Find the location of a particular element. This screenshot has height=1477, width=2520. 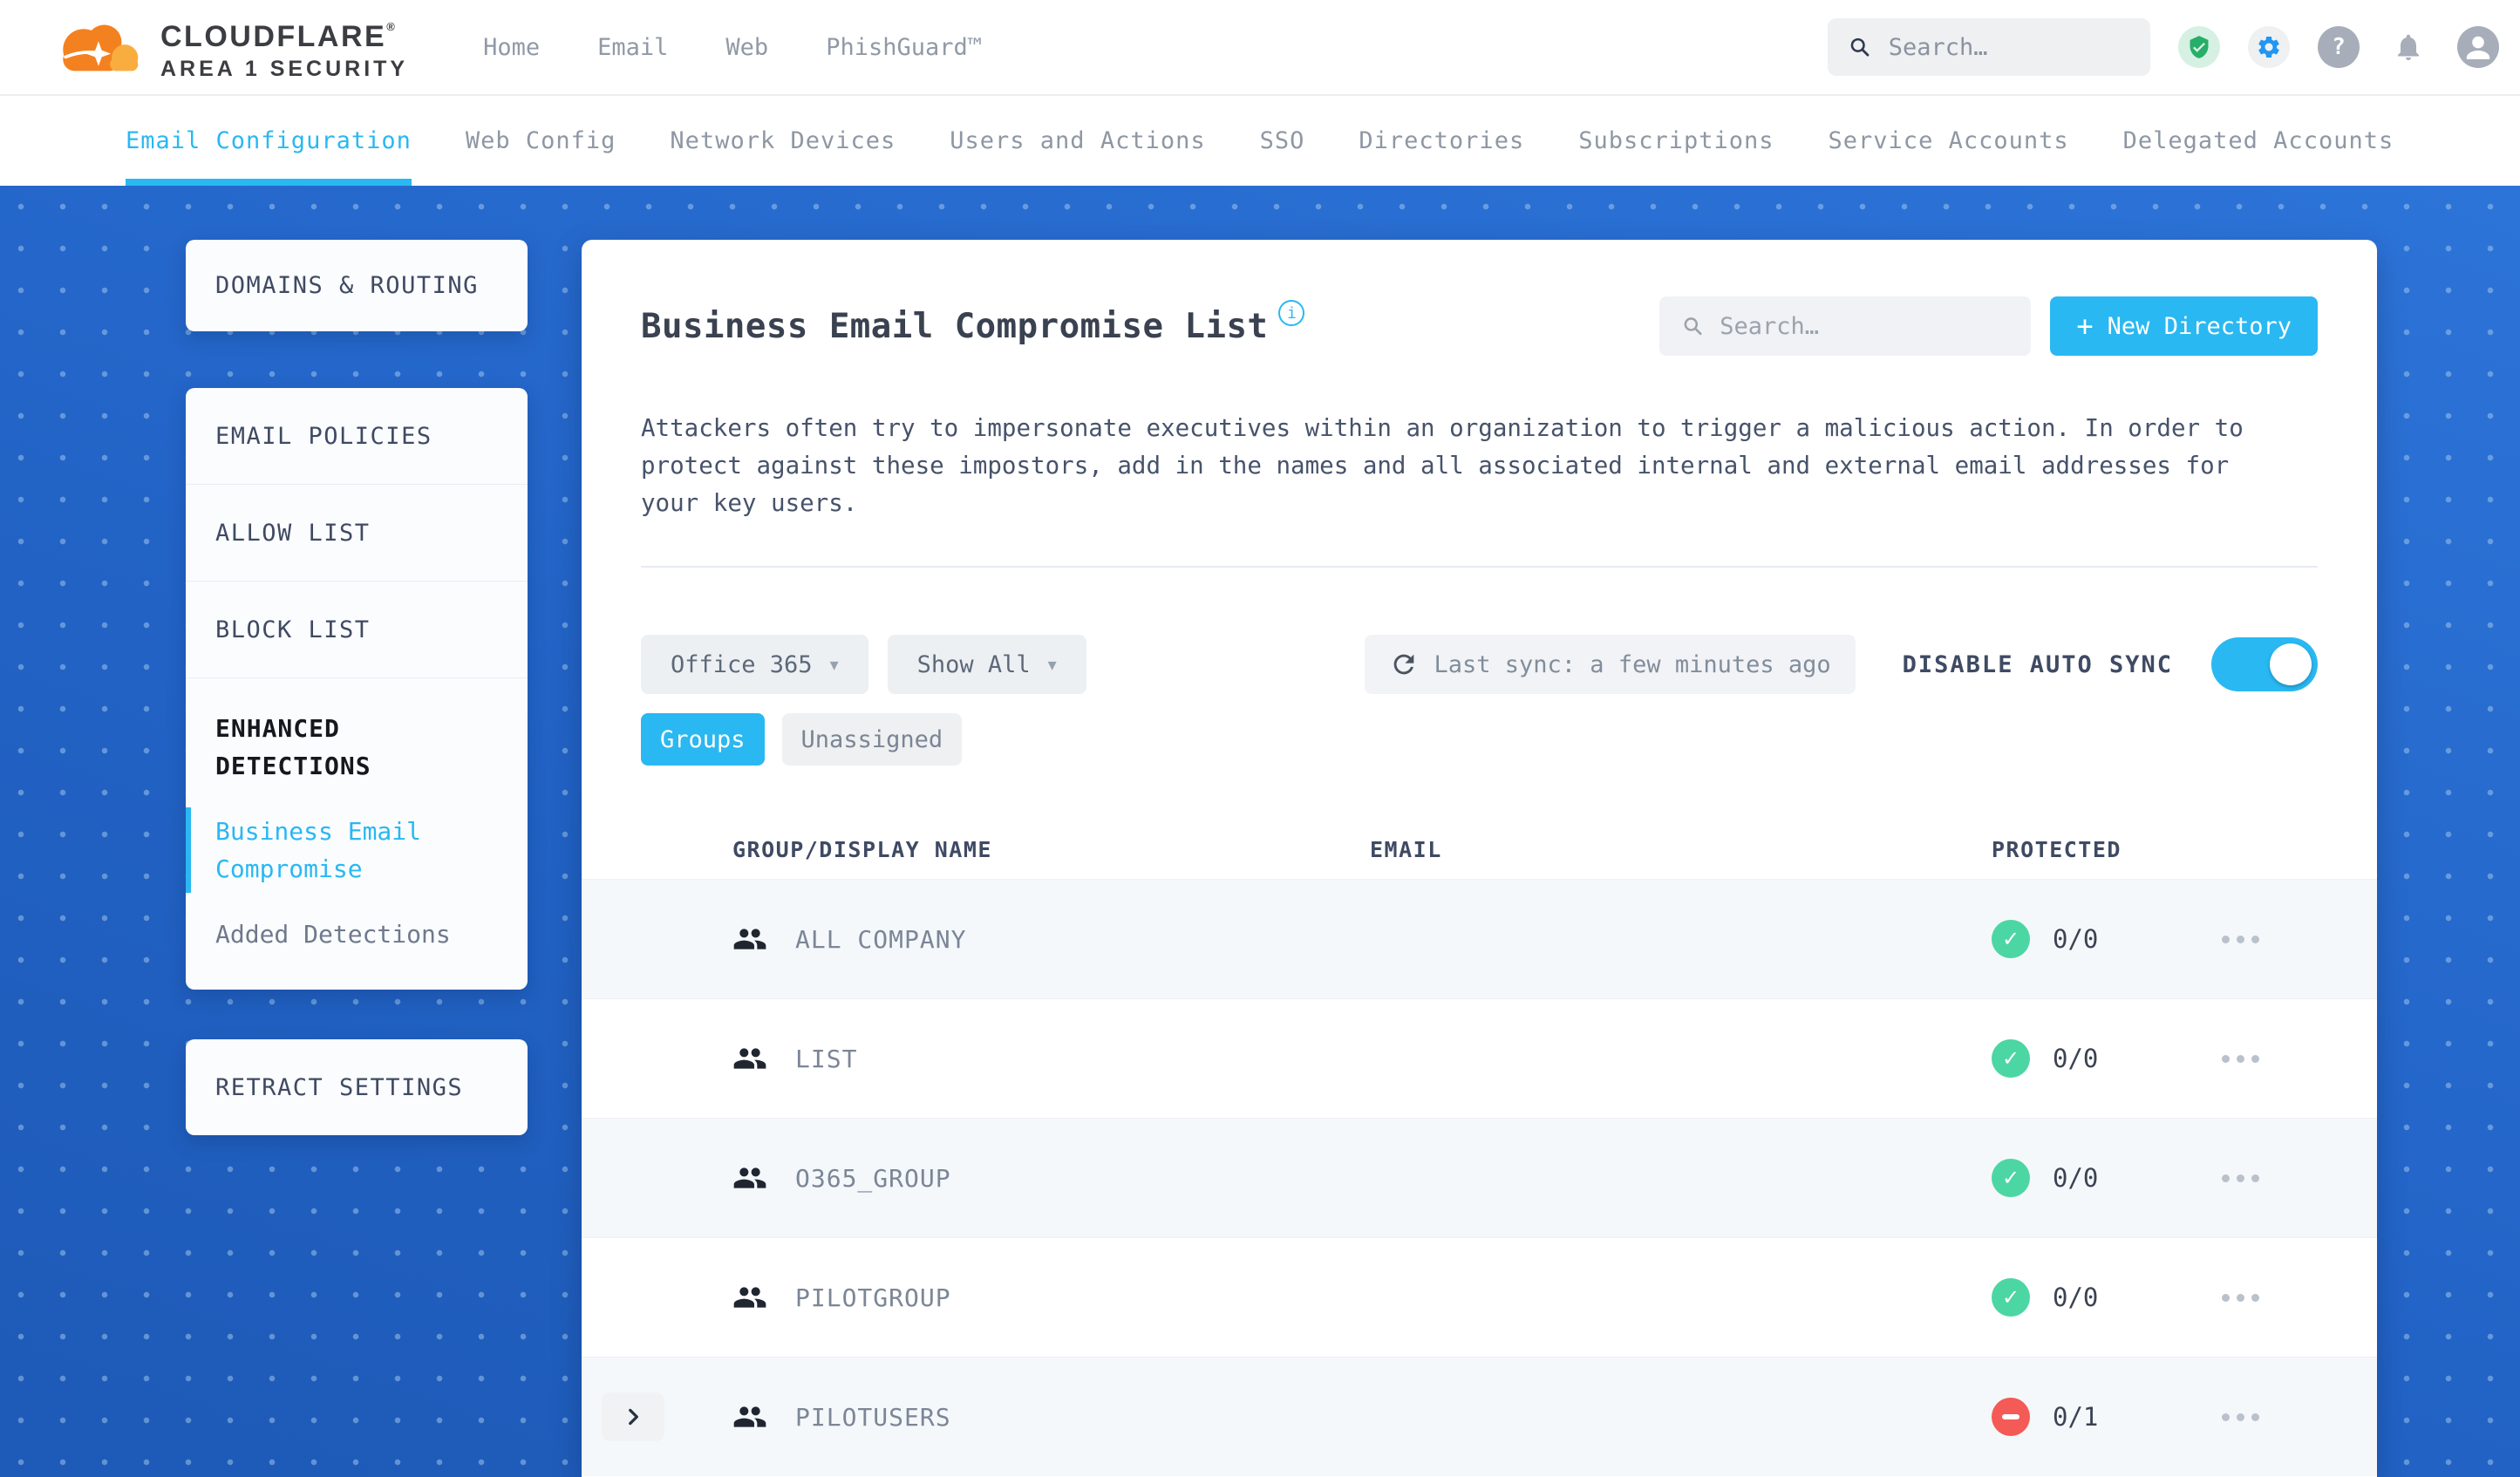

new-directory-button: + New Directory is located at coordinates (2184, 326).